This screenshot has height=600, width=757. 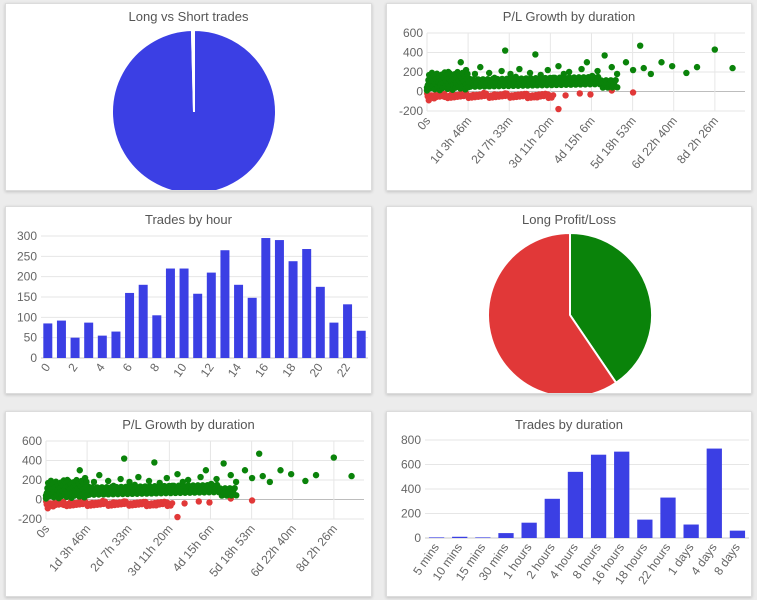 I want to click on y-tick-label: 250, so click(x=27, y=256).